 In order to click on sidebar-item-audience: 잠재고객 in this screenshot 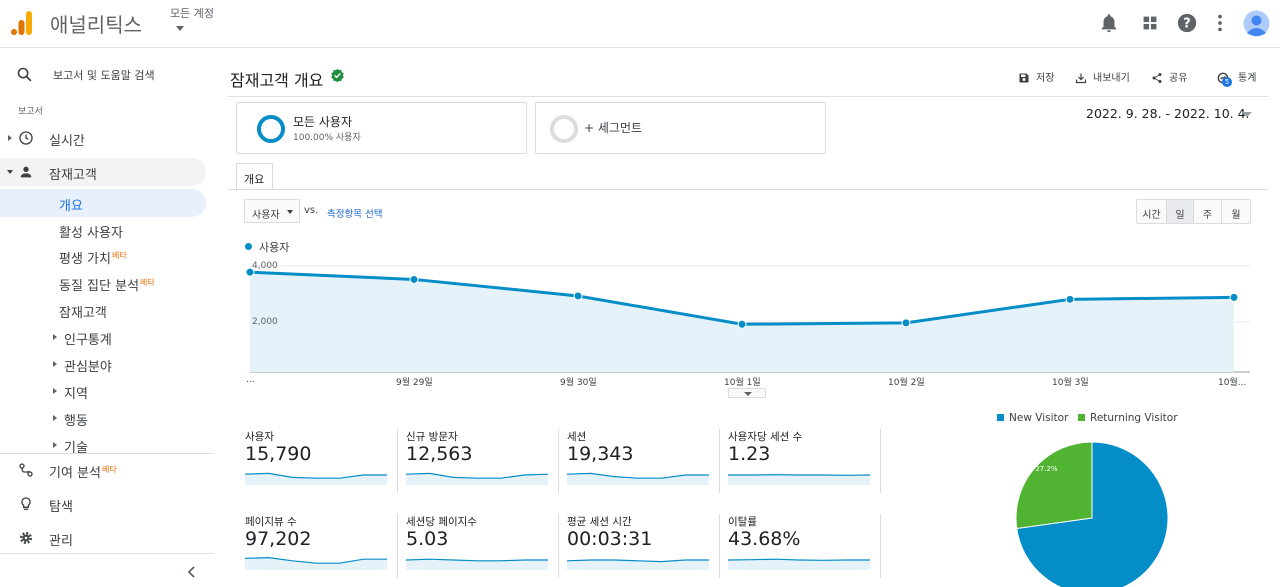, I will do `click(103, 172)`.